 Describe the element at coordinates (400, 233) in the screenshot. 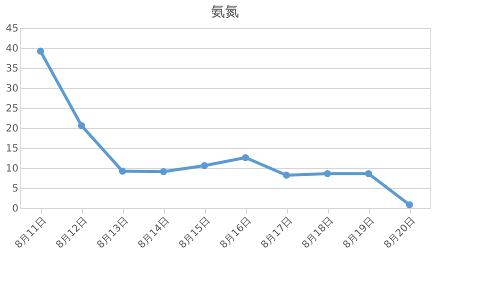

I see `x-tick-label: 8月20日` at that location.